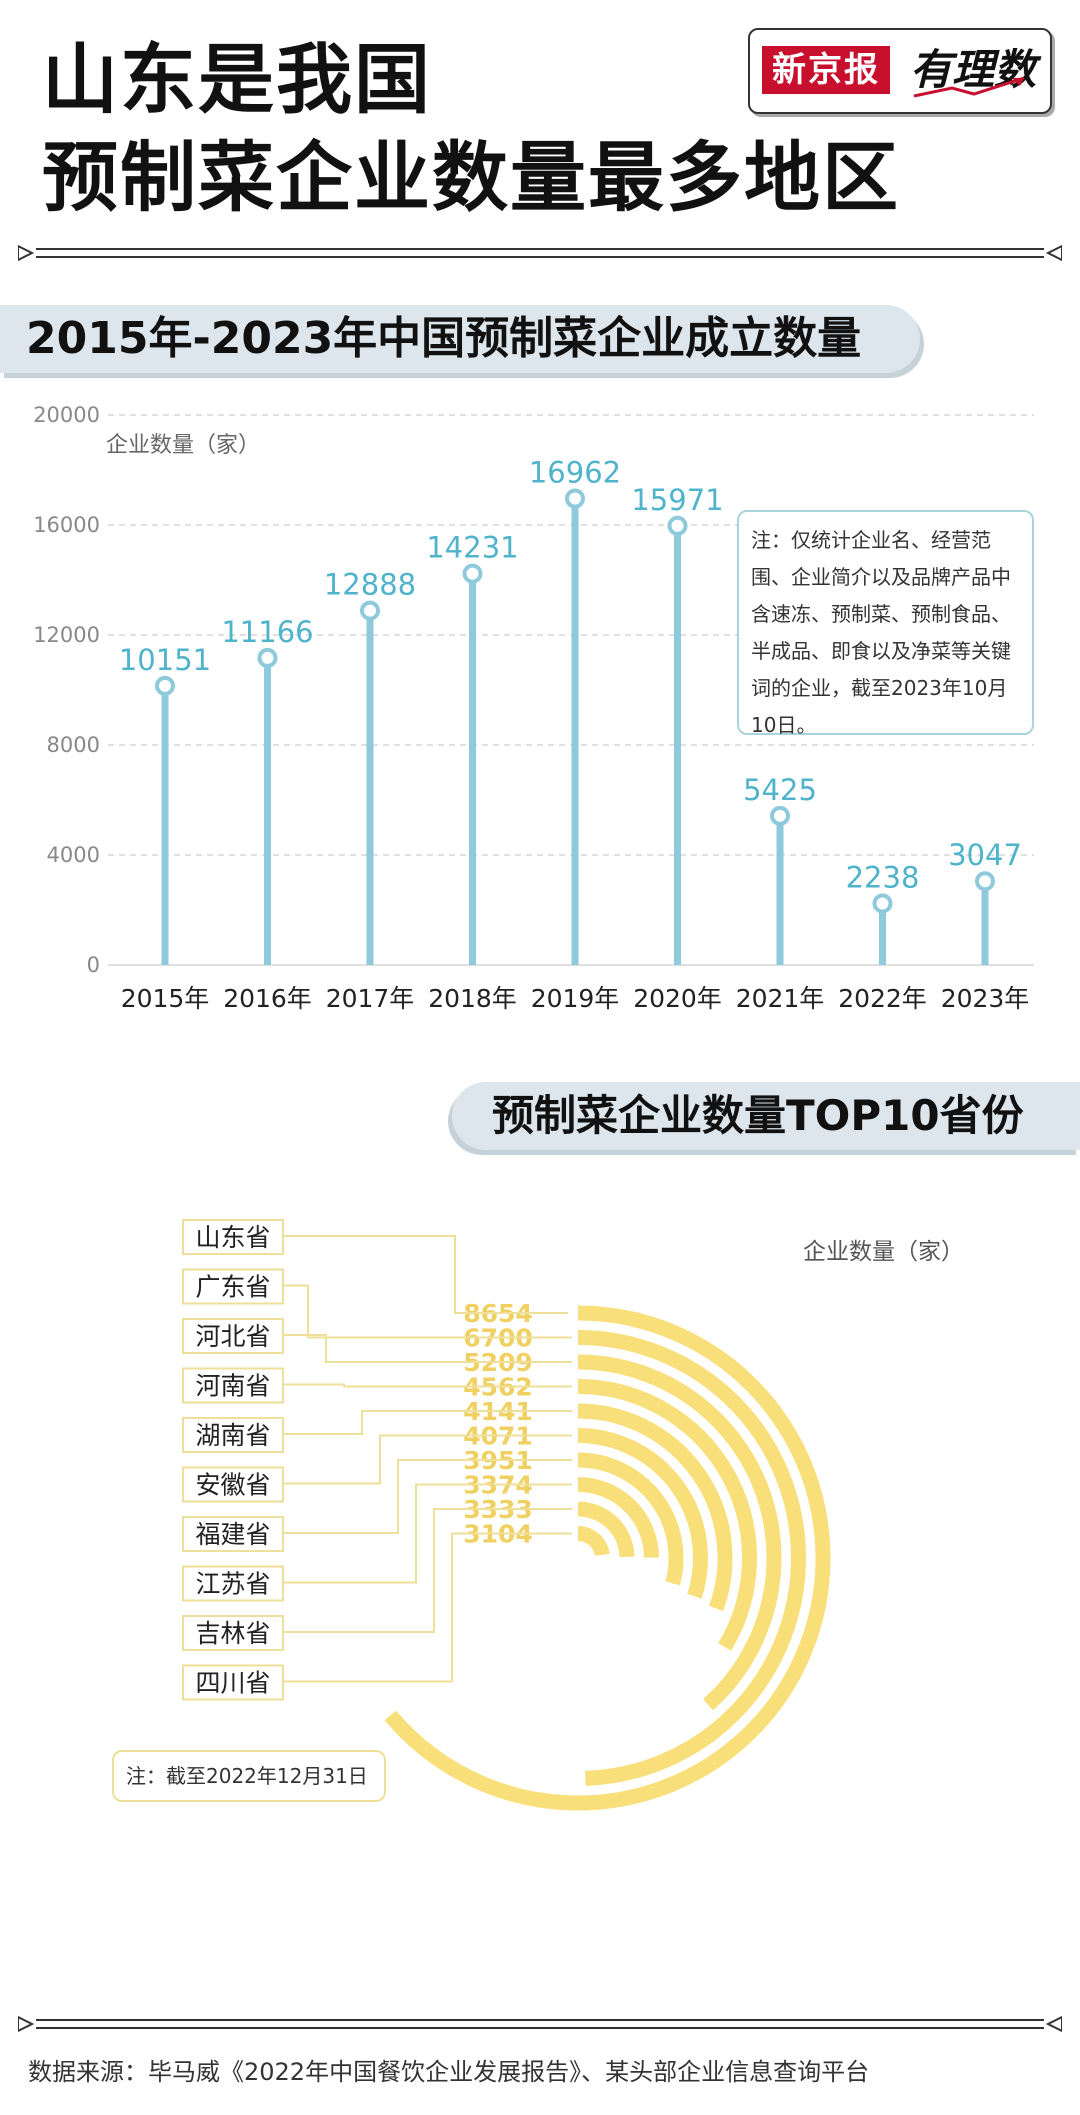 This screenshot has height=2115, width=1080. What do you see at coordinates (66, 635) in the screenshot?
I see `y-tick-label: 12000` at bounding box center [66, 635].